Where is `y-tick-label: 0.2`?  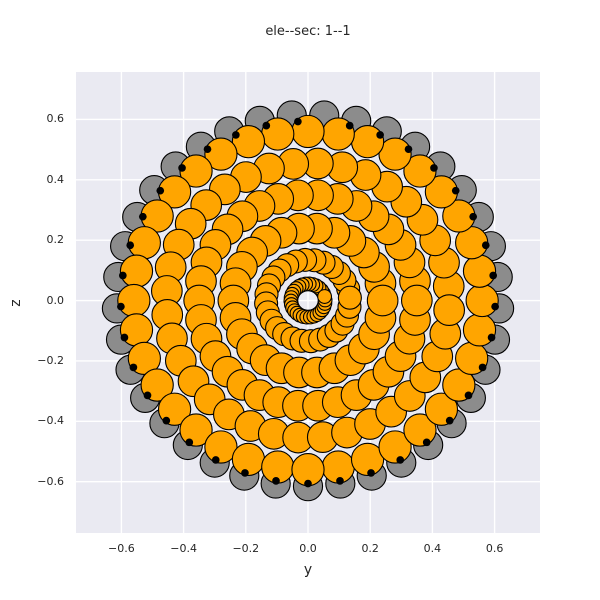
y-tick-label: 0.2 is located at coordinates (55, 240).